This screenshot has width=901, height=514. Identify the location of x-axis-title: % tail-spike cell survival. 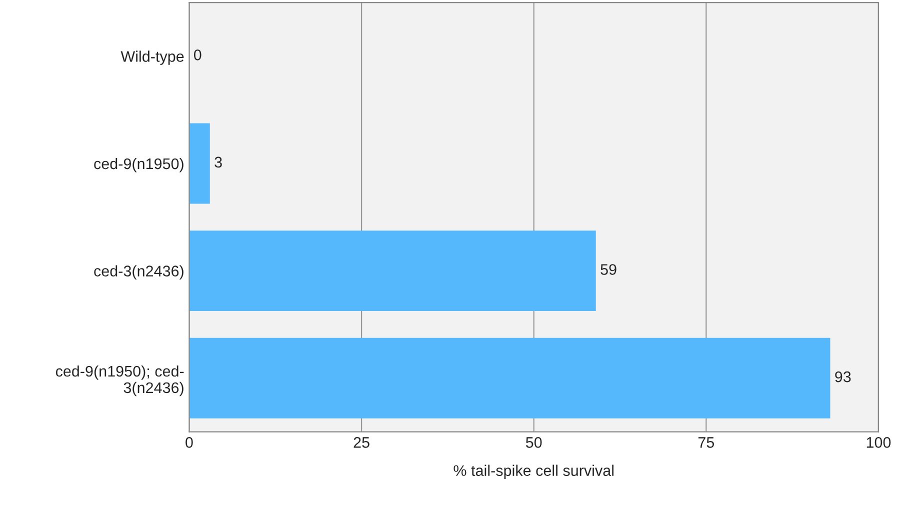
(534, 471).